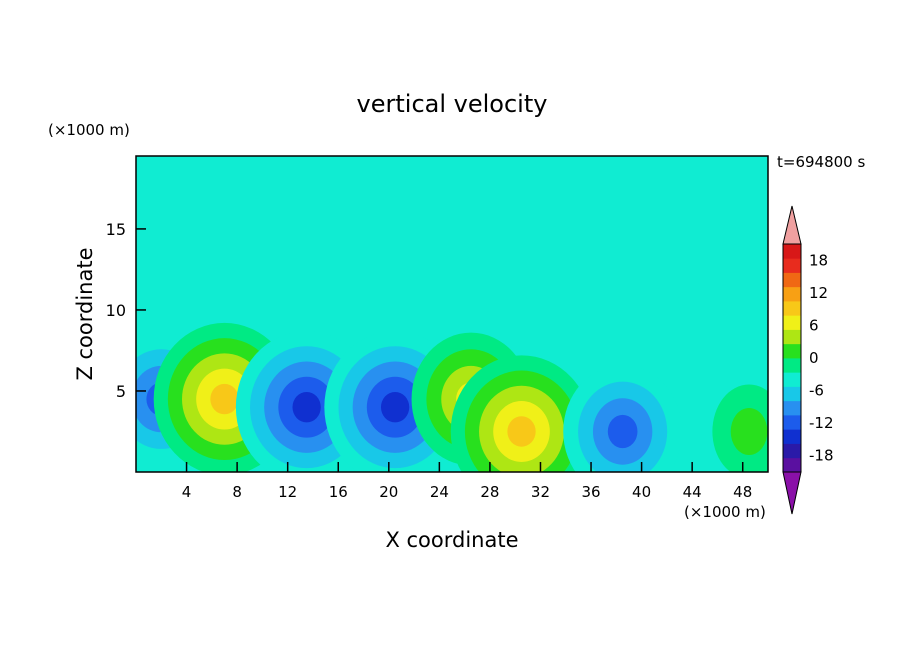  What do you see at coordinates (792, 493) in the screenshot?
I see `colorbar-under-triangle` at bounding box center [792, 493].